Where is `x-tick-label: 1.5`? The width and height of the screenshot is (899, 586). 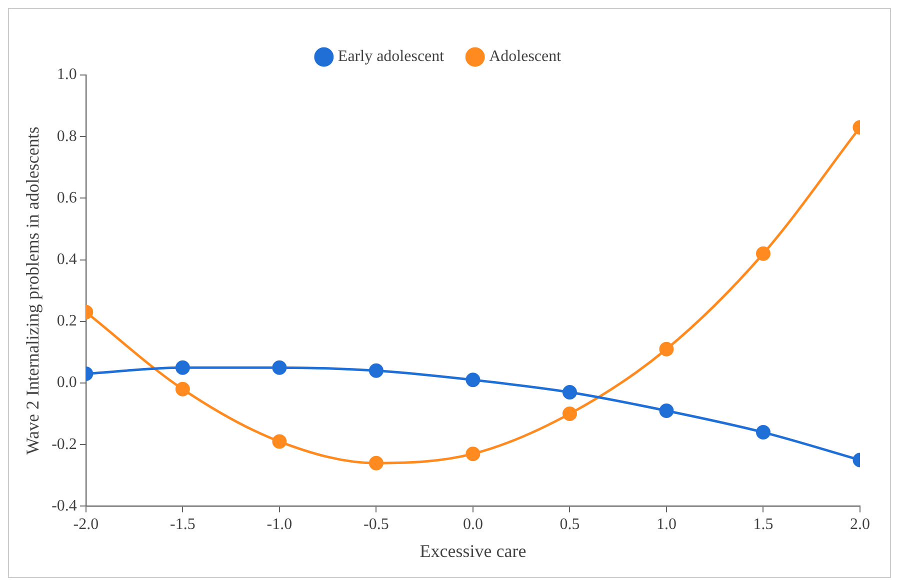
x-tick-label: 1.5 is located at coordinates (763, 525).